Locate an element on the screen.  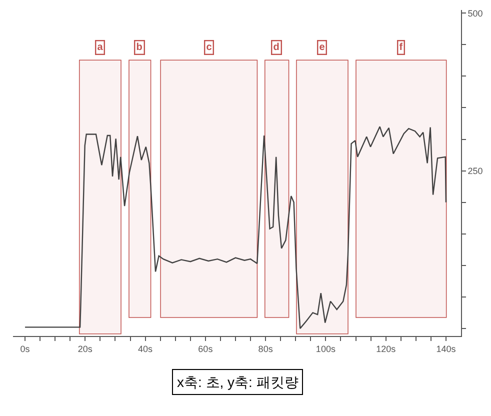
band-label: f is located at coordinates (401, 48).